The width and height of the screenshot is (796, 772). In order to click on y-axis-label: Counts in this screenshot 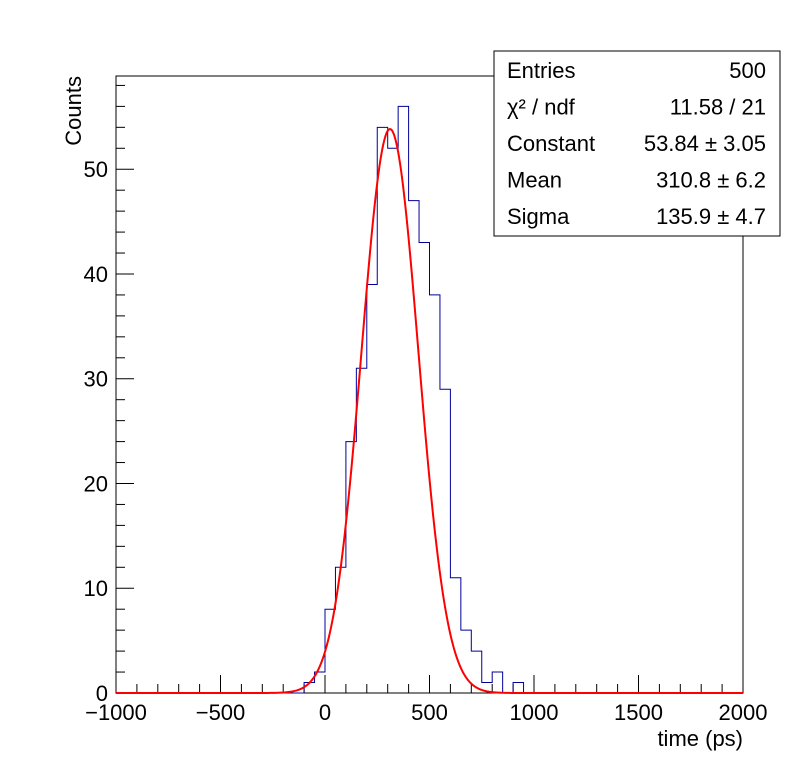, I will do `click(73, 111)`.